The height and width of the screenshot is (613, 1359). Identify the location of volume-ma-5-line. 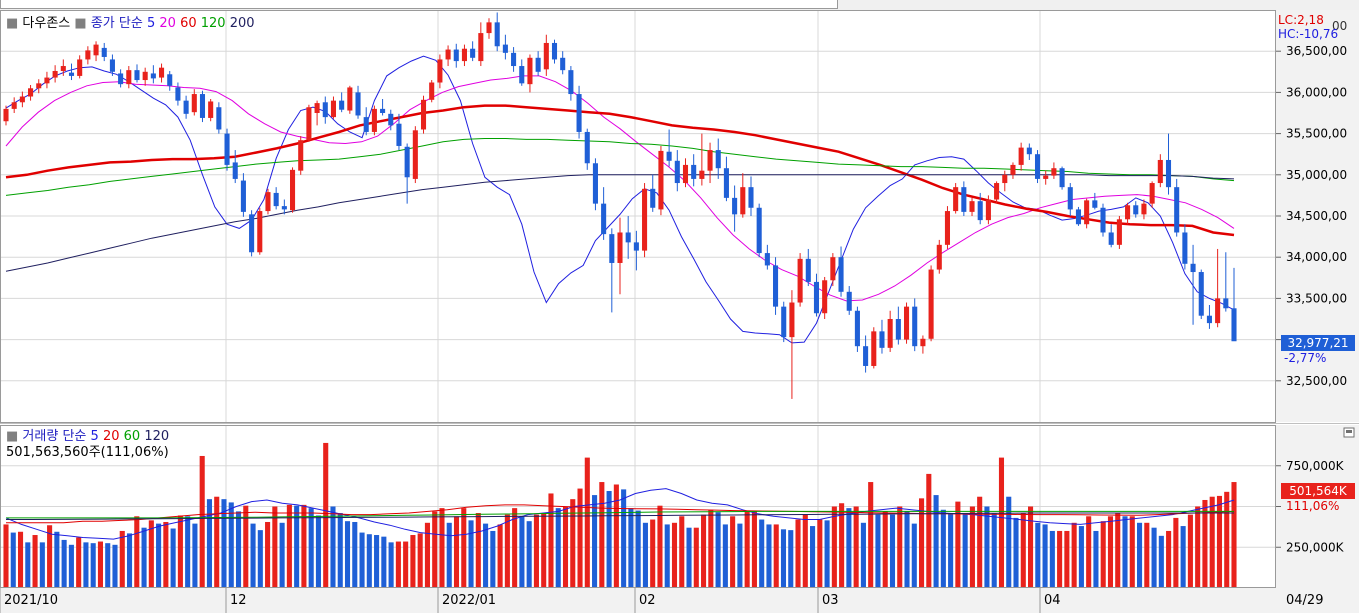
(620, 514).